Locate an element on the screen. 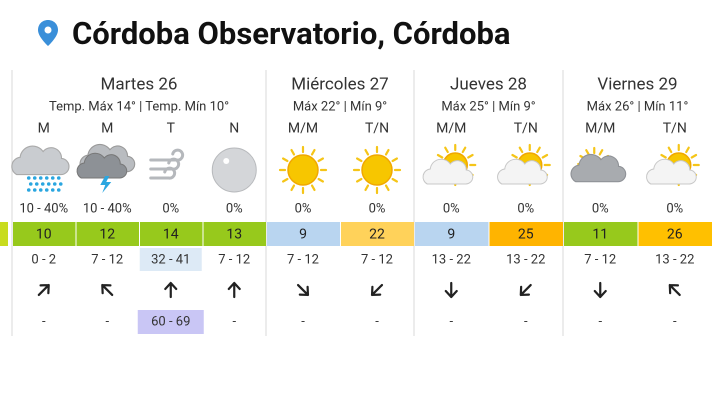 This screenshot has height=402, width=712. day-name: Miércoles 27 is located at coordinates (339, 84).